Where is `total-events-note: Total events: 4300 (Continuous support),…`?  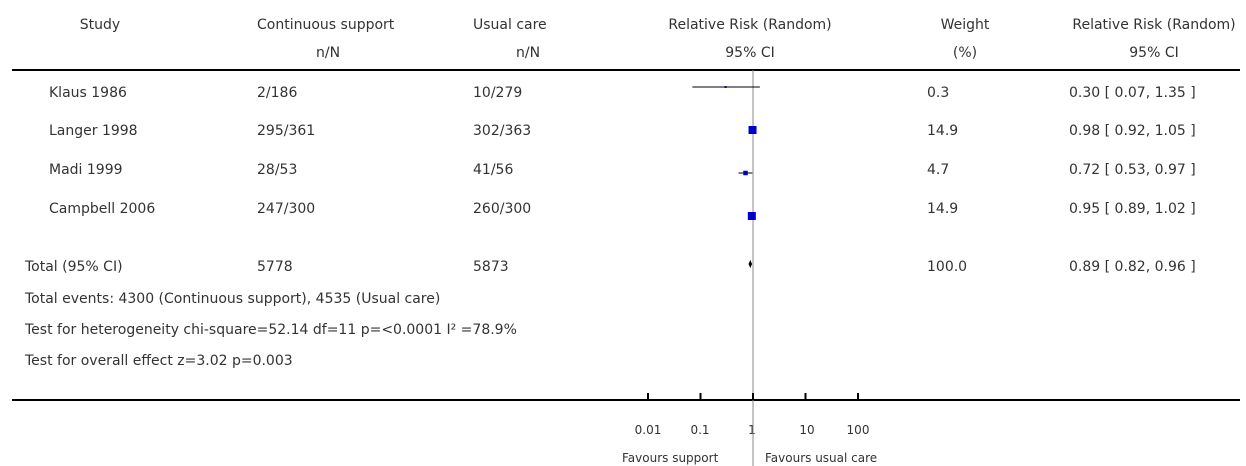 total-events-note: Total events: 4300 (Continuous support),… is located at coordinates (233, 299).